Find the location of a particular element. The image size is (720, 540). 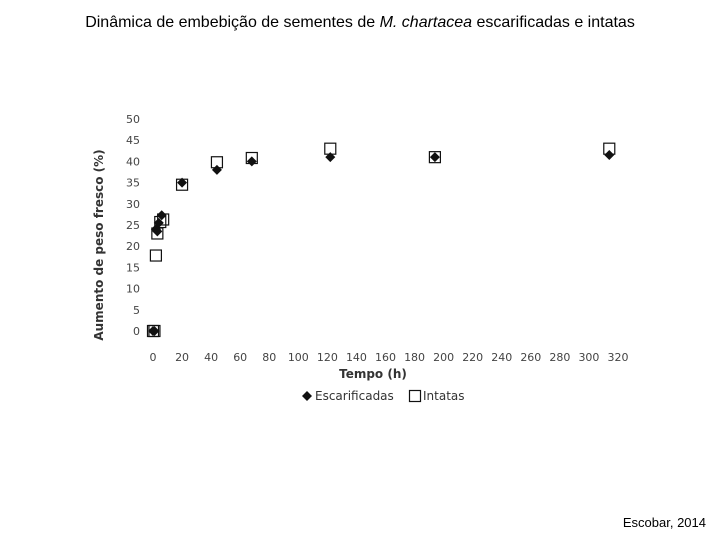

legend: Escarificadas Intatas is located at coordinates (383, 396).